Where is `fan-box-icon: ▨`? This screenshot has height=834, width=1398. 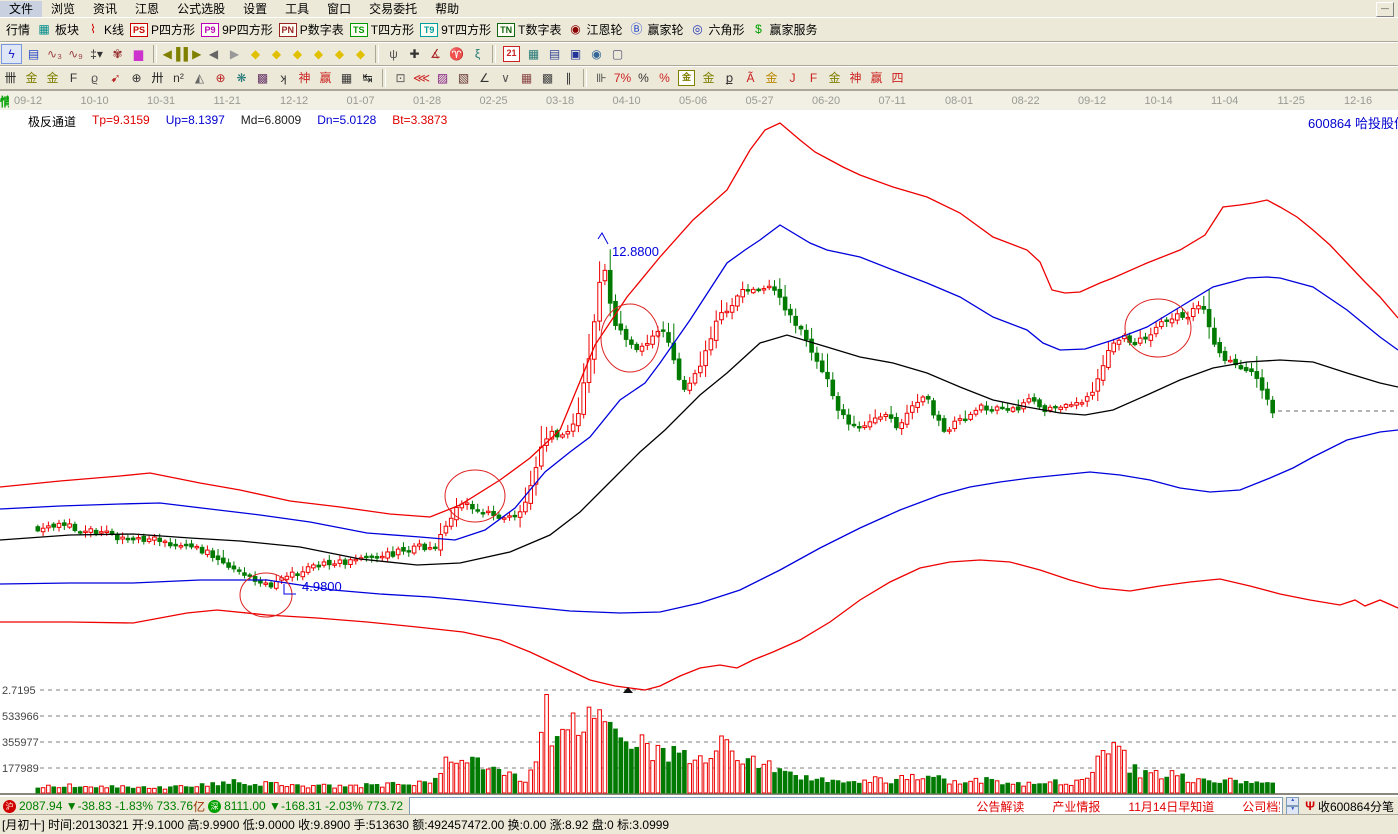 fan-box-icon: ▨ is located at coordinates (442, 78).